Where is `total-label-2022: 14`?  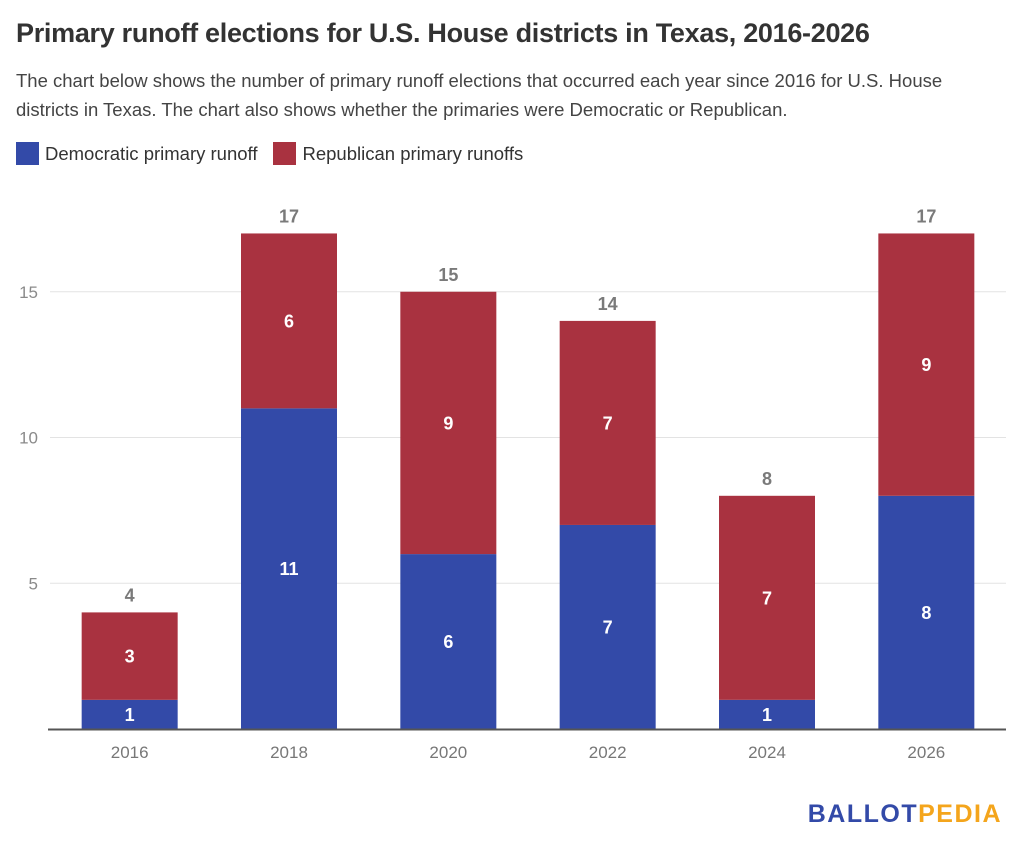
total-label-2022: 14 is located at coordinates (608, 304).